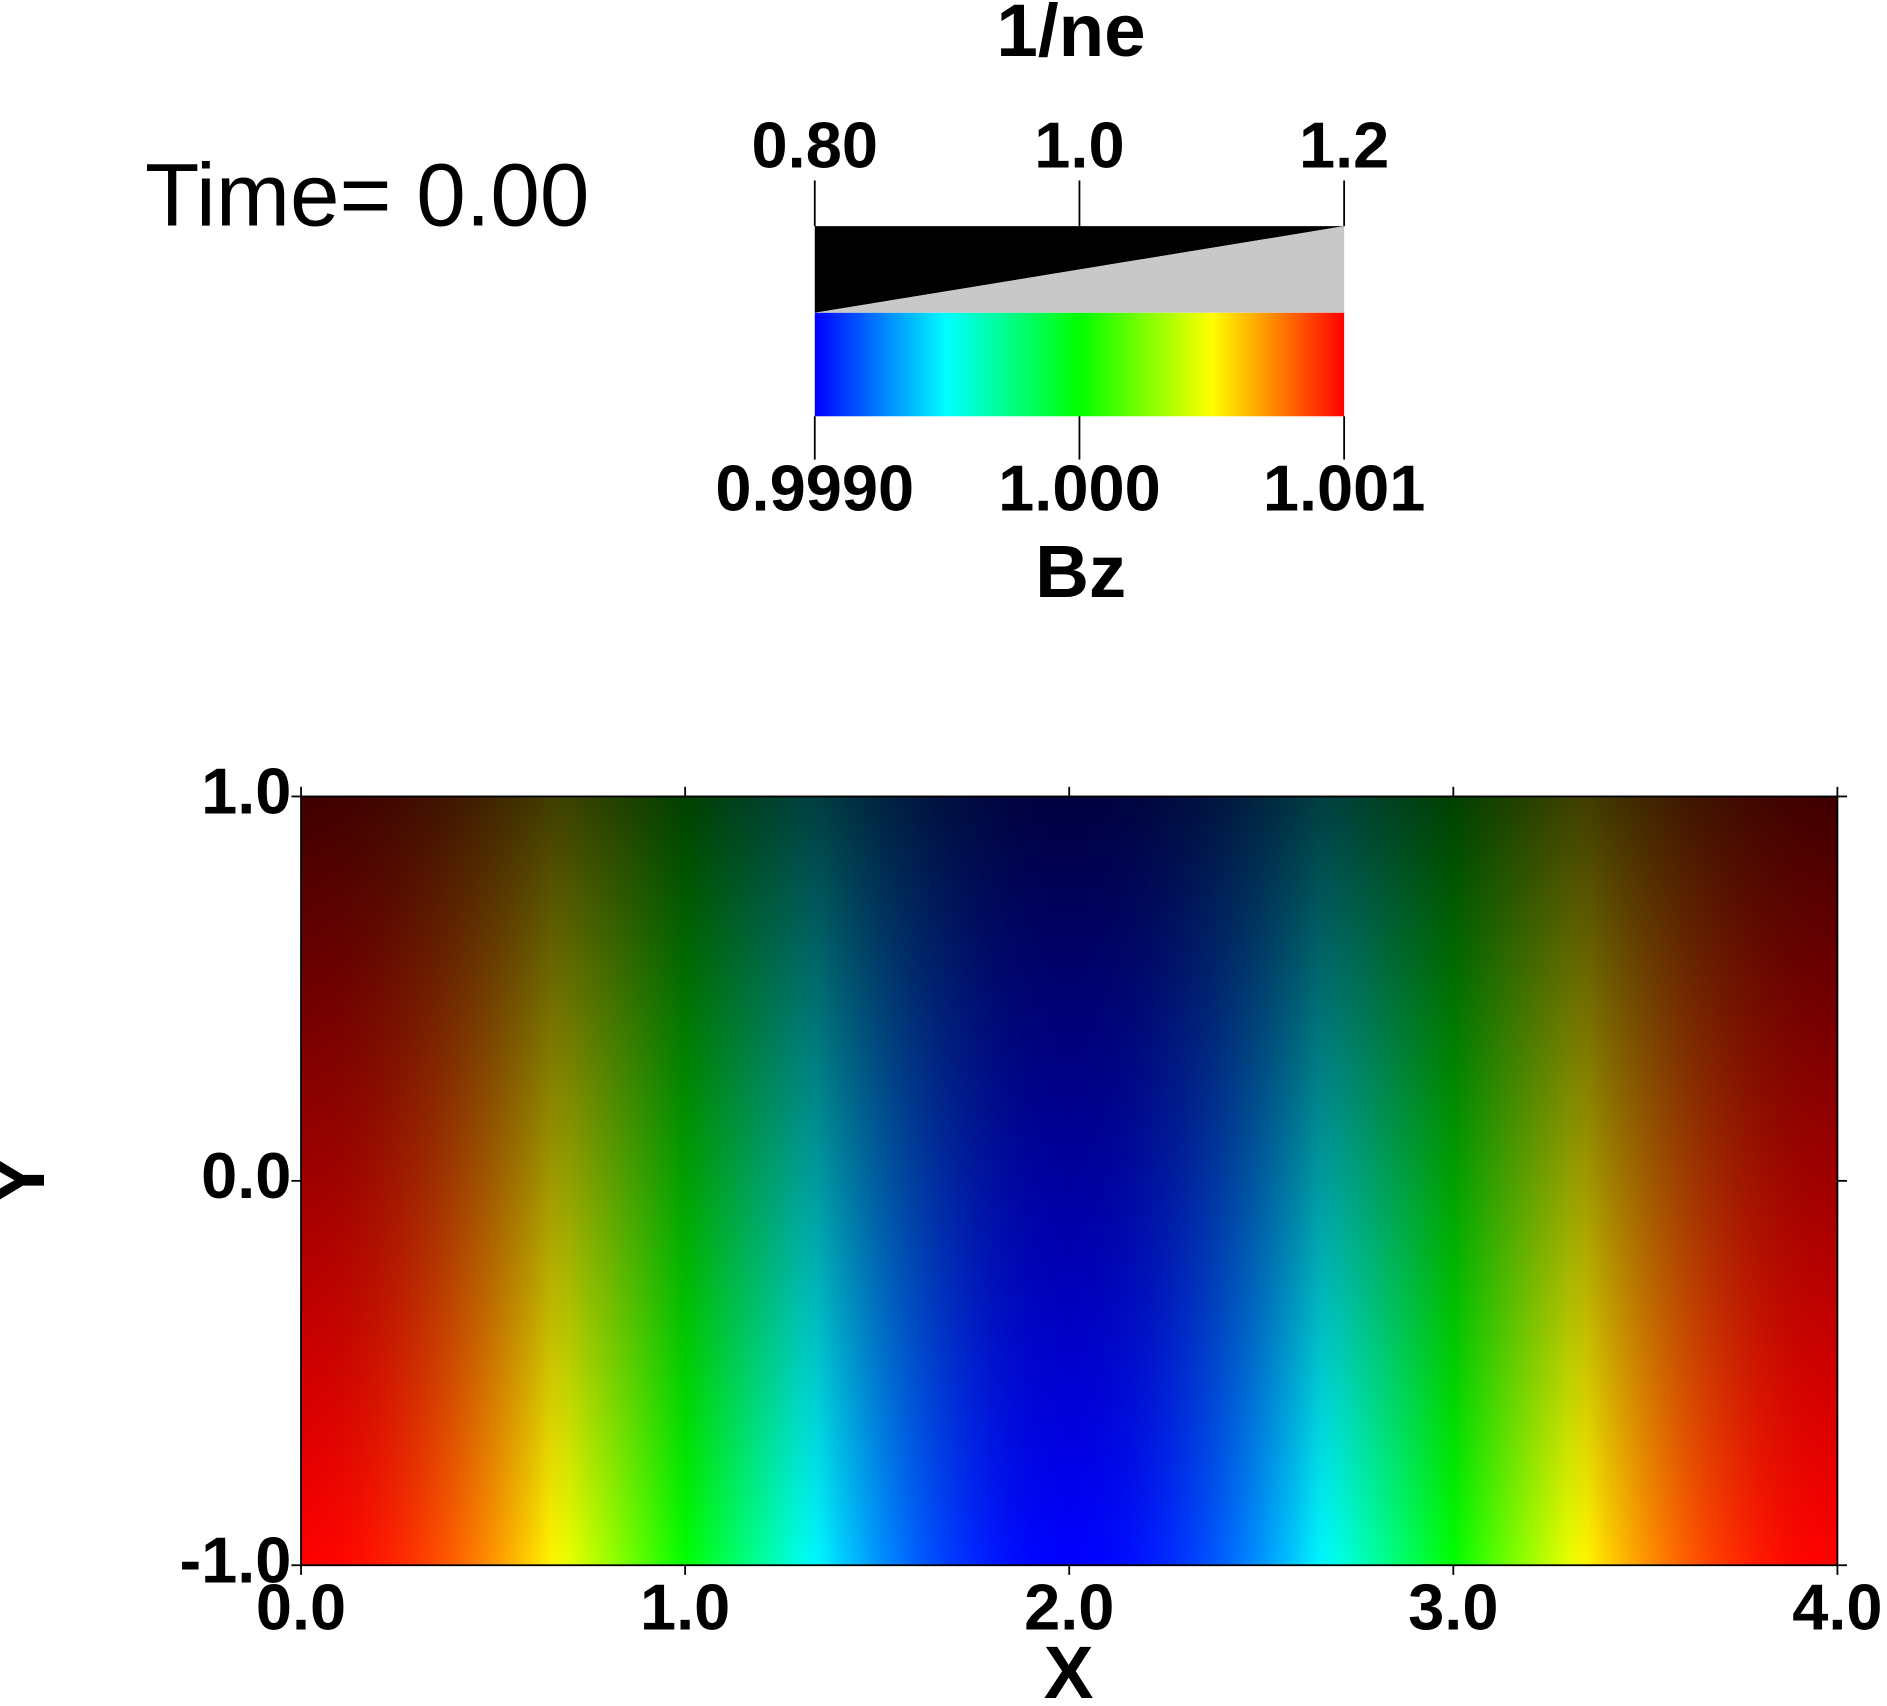  Describe the element at coordinates (1070, 36) in the screenshot. I see `opacity-bar-title: 1/ne` at that location.